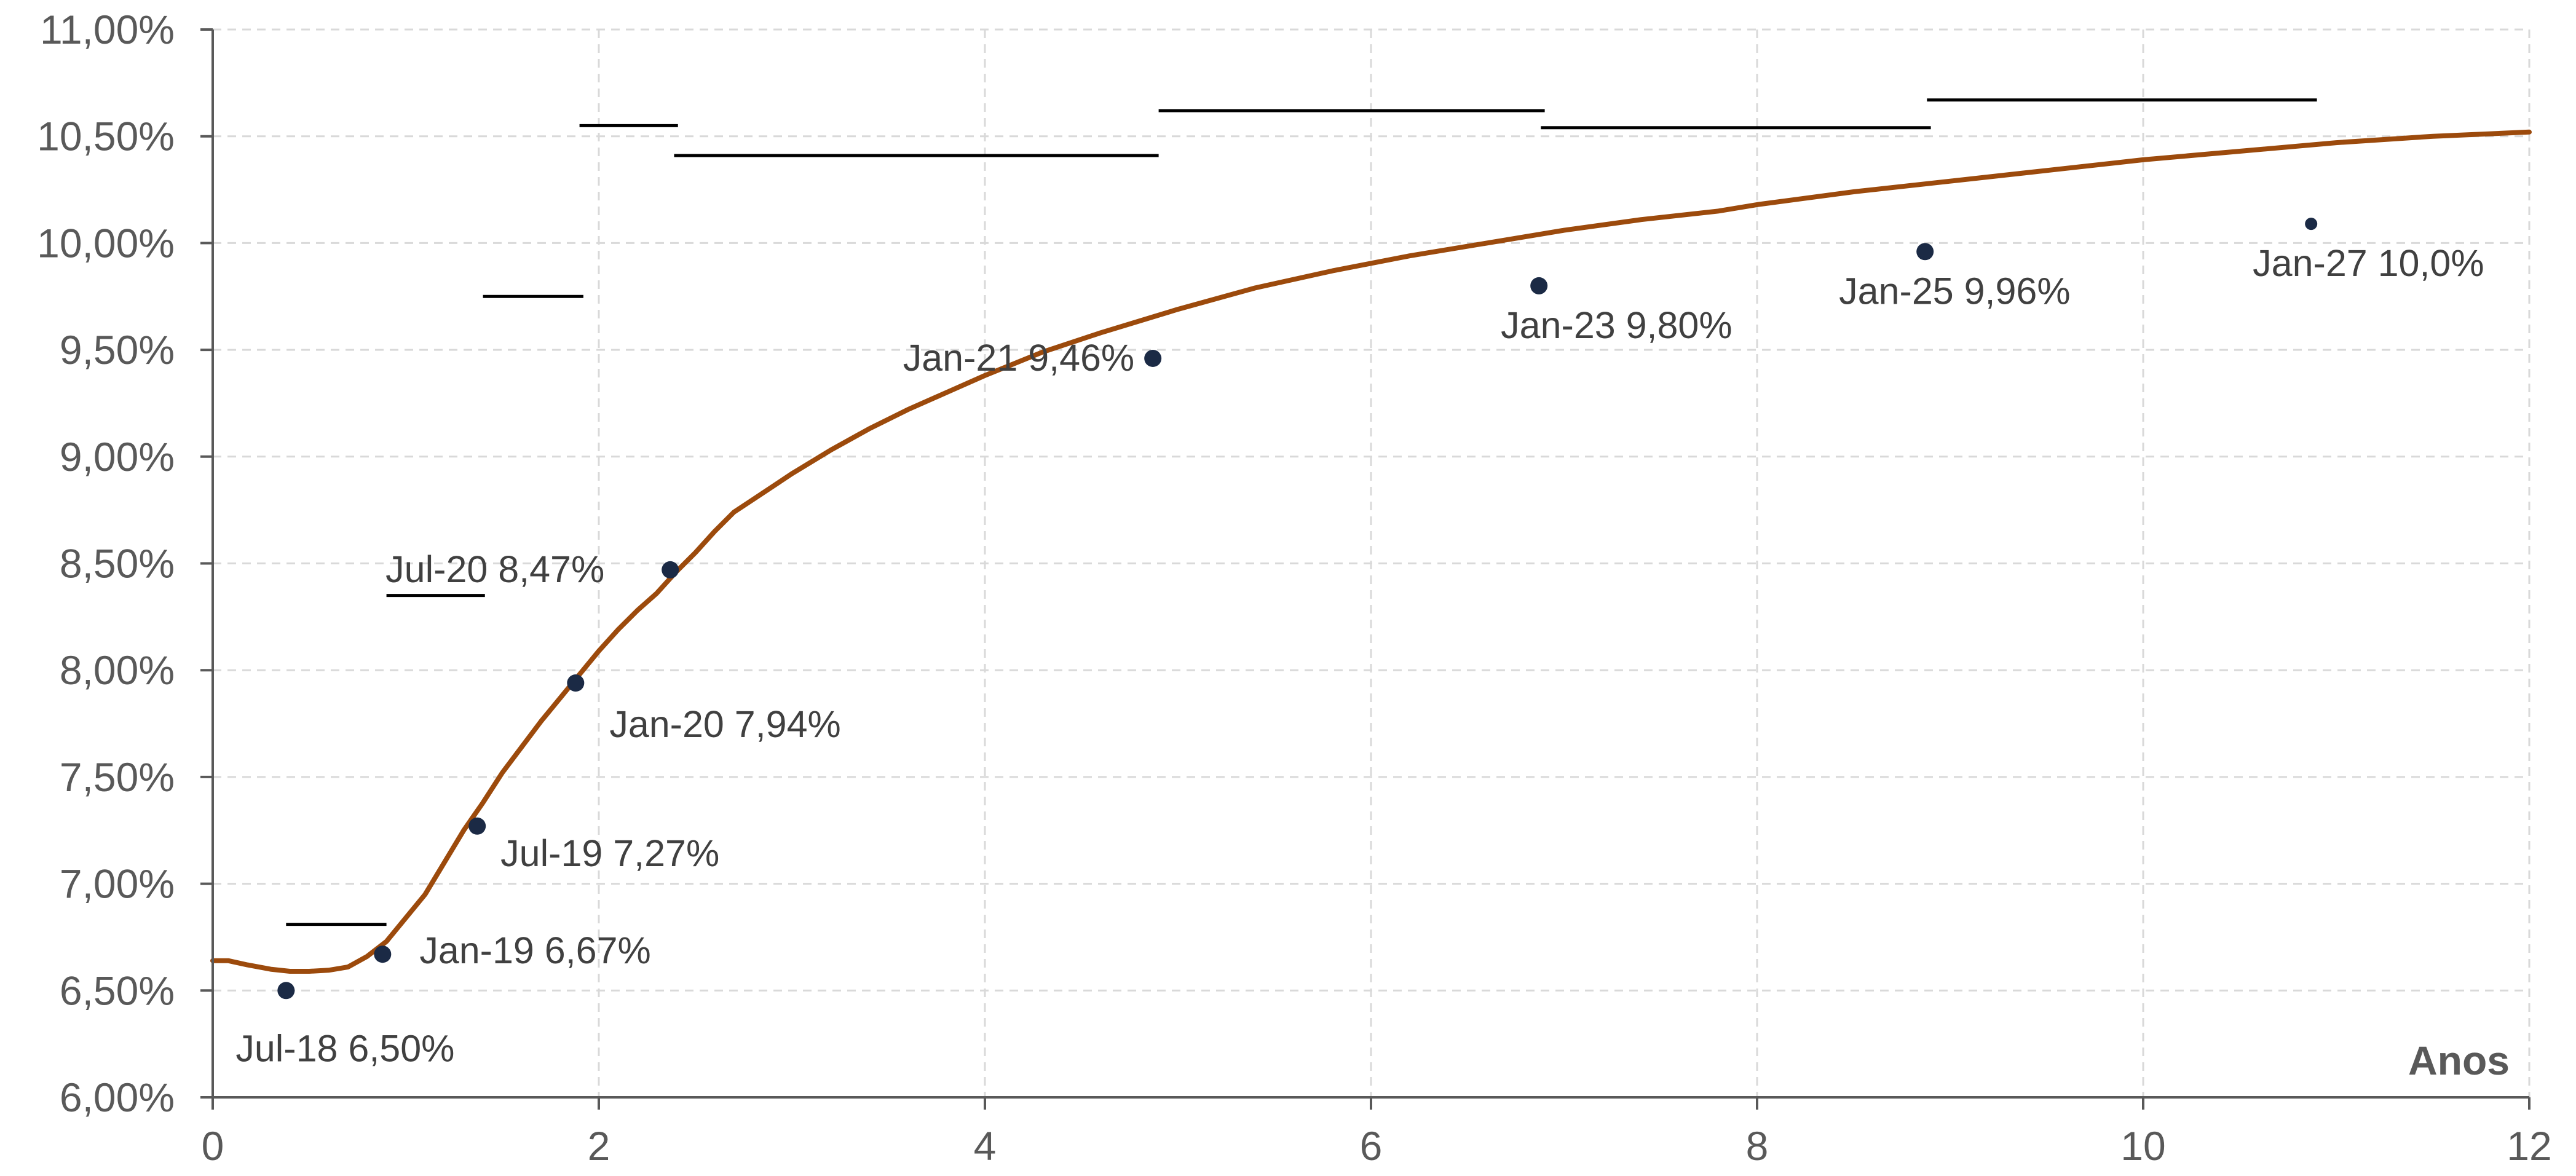 The height and width of the screenshot is (1176, 2576). What do you see at coordinates (345, 1048) in the screenshot?
I see `data-point-label: Jul-18 6,50%` at bounding box center [345, 1048].